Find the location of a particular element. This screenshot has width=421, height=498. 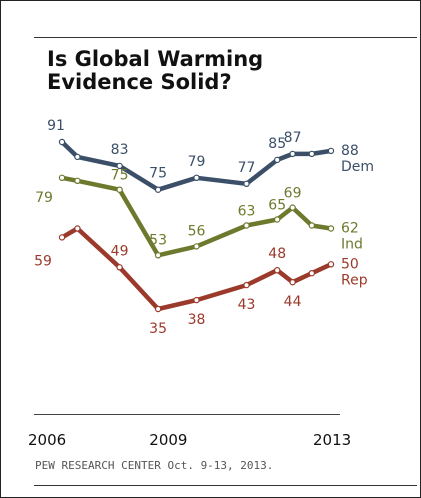

series-line-rep is located at coordinates (196, 269).